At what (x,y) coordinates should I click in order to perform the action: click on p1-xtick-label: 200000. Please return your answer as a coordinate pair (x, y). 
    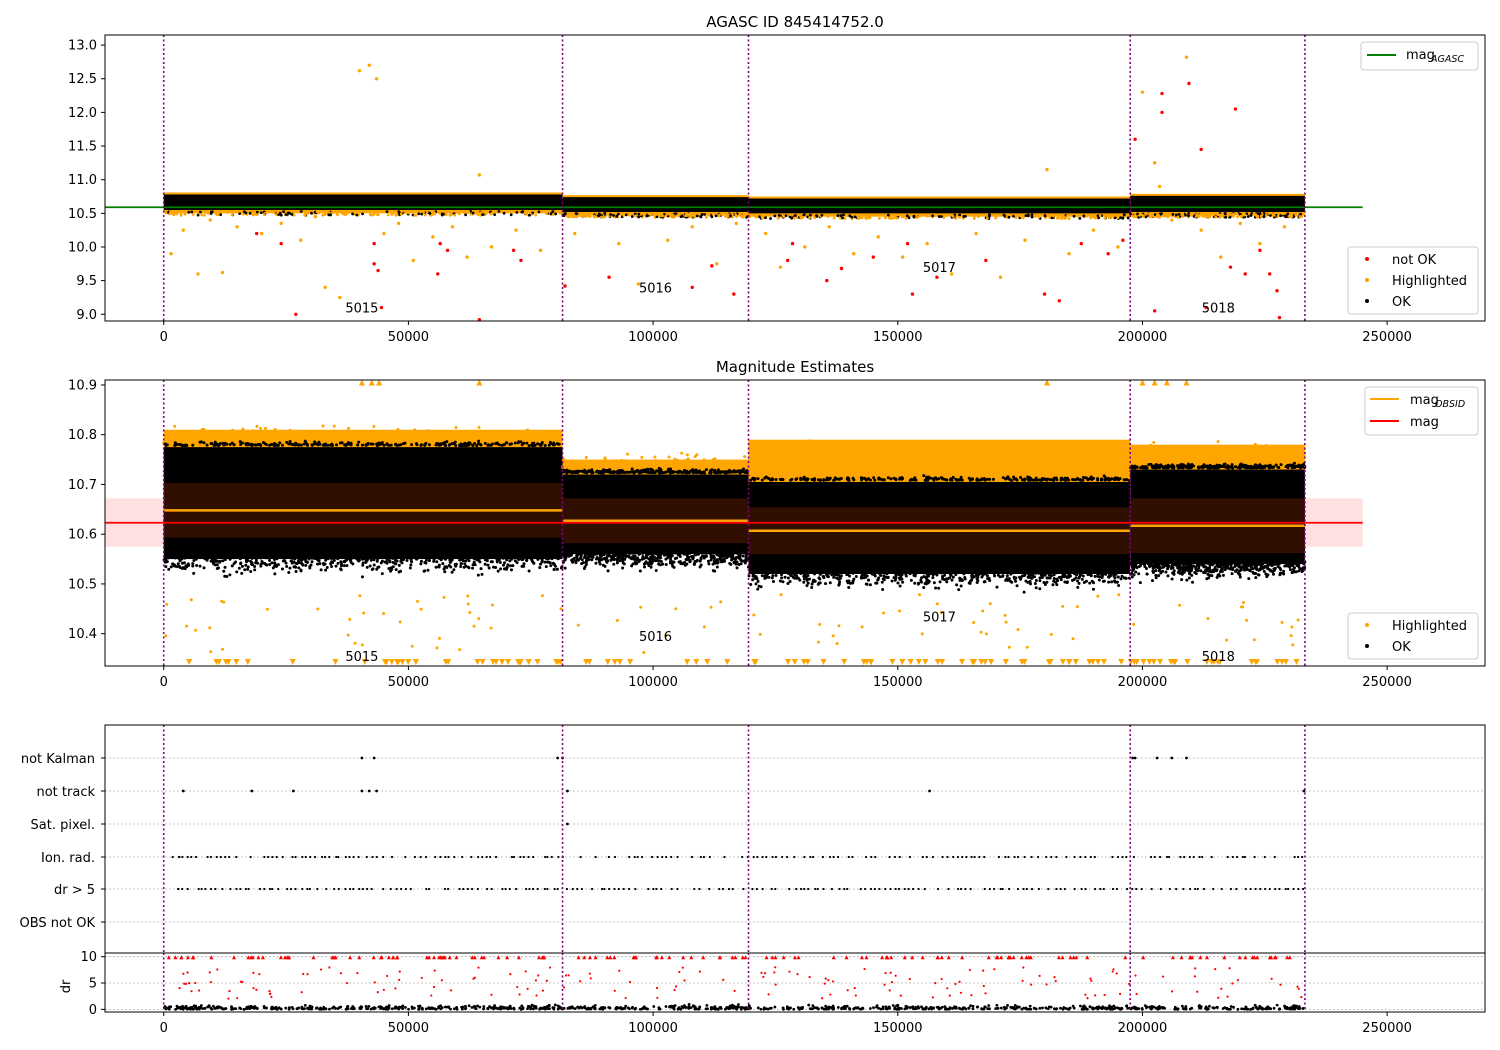
    Looking at the image, I should click on (1143, 337).